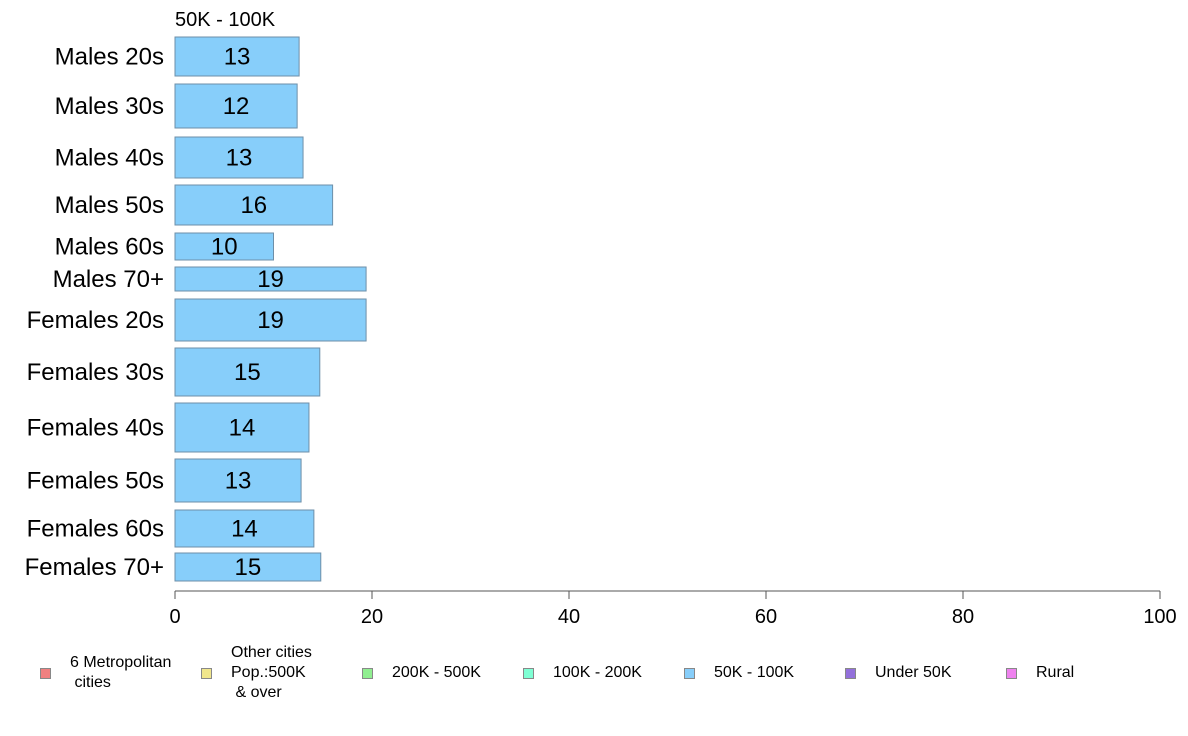 This screenshot has width=1188, height=736. I want to click on legend-label: Rural, so click(1055, 672).